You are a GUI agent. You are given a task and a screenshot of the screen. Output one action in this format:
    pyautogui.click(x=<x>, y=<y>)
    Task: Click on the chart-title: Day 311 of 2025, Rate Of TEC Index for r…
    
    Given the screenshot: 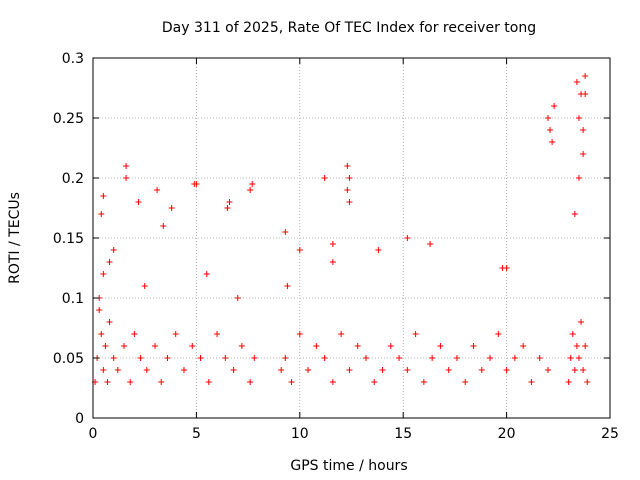 What is the action you would take?
    pyautogui.click(x=349, y=28)
    